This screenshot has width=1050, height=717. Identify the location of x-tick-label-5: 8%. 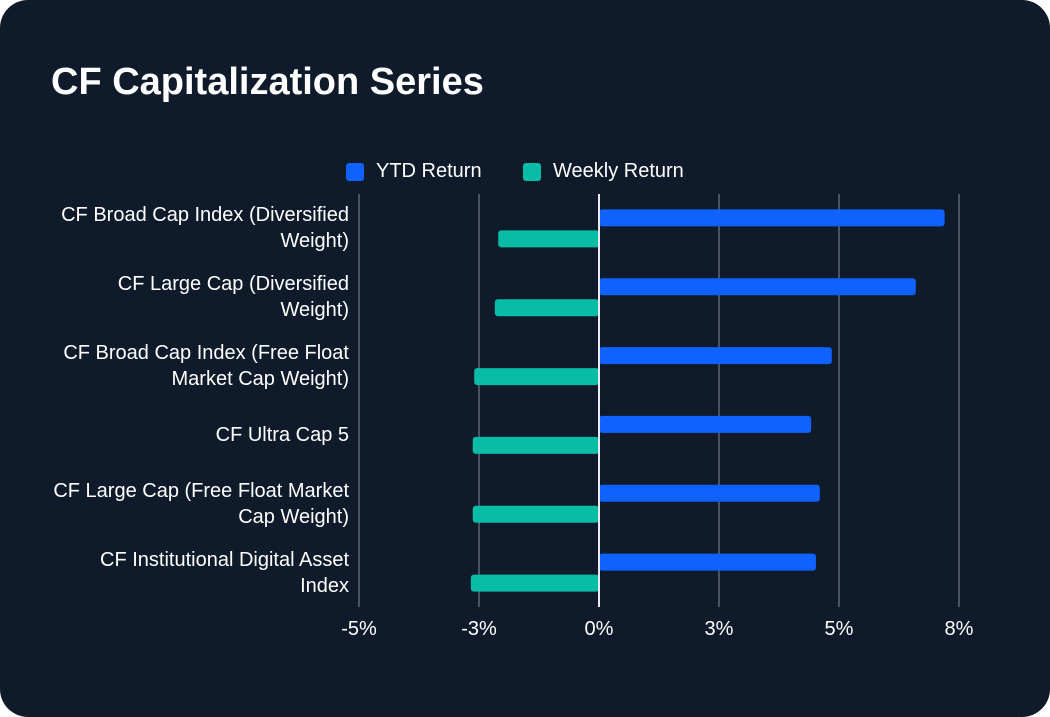
(959, 629).